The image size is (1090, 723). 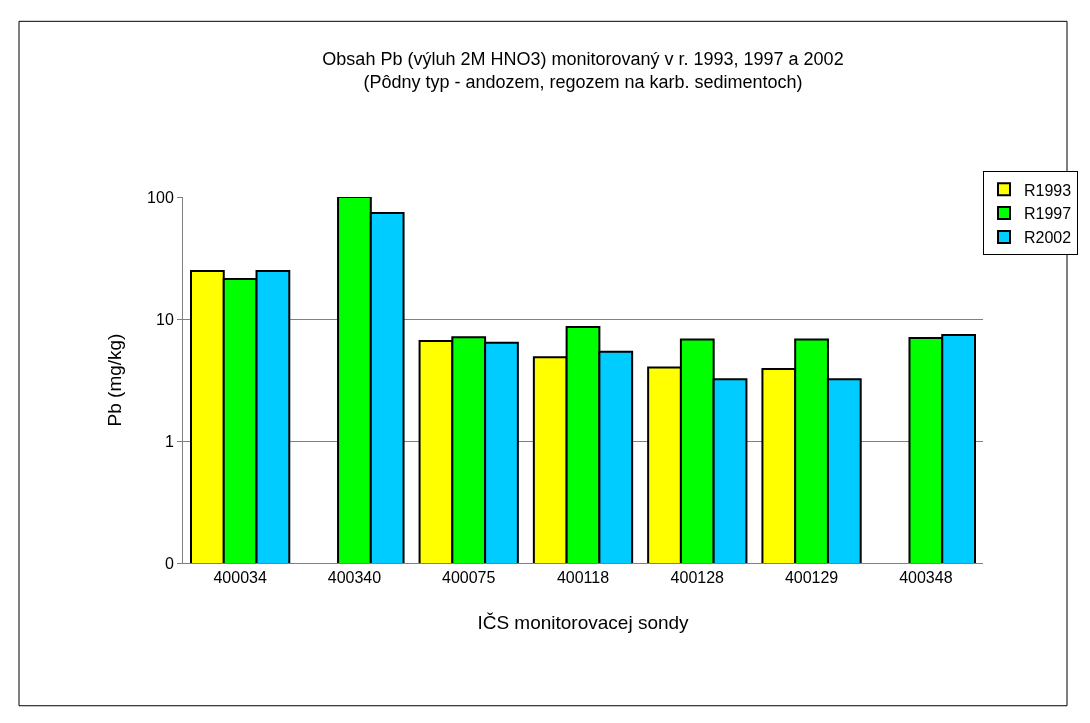 I want to click on x-tick-label: 400128, so click(x=697, y=578).